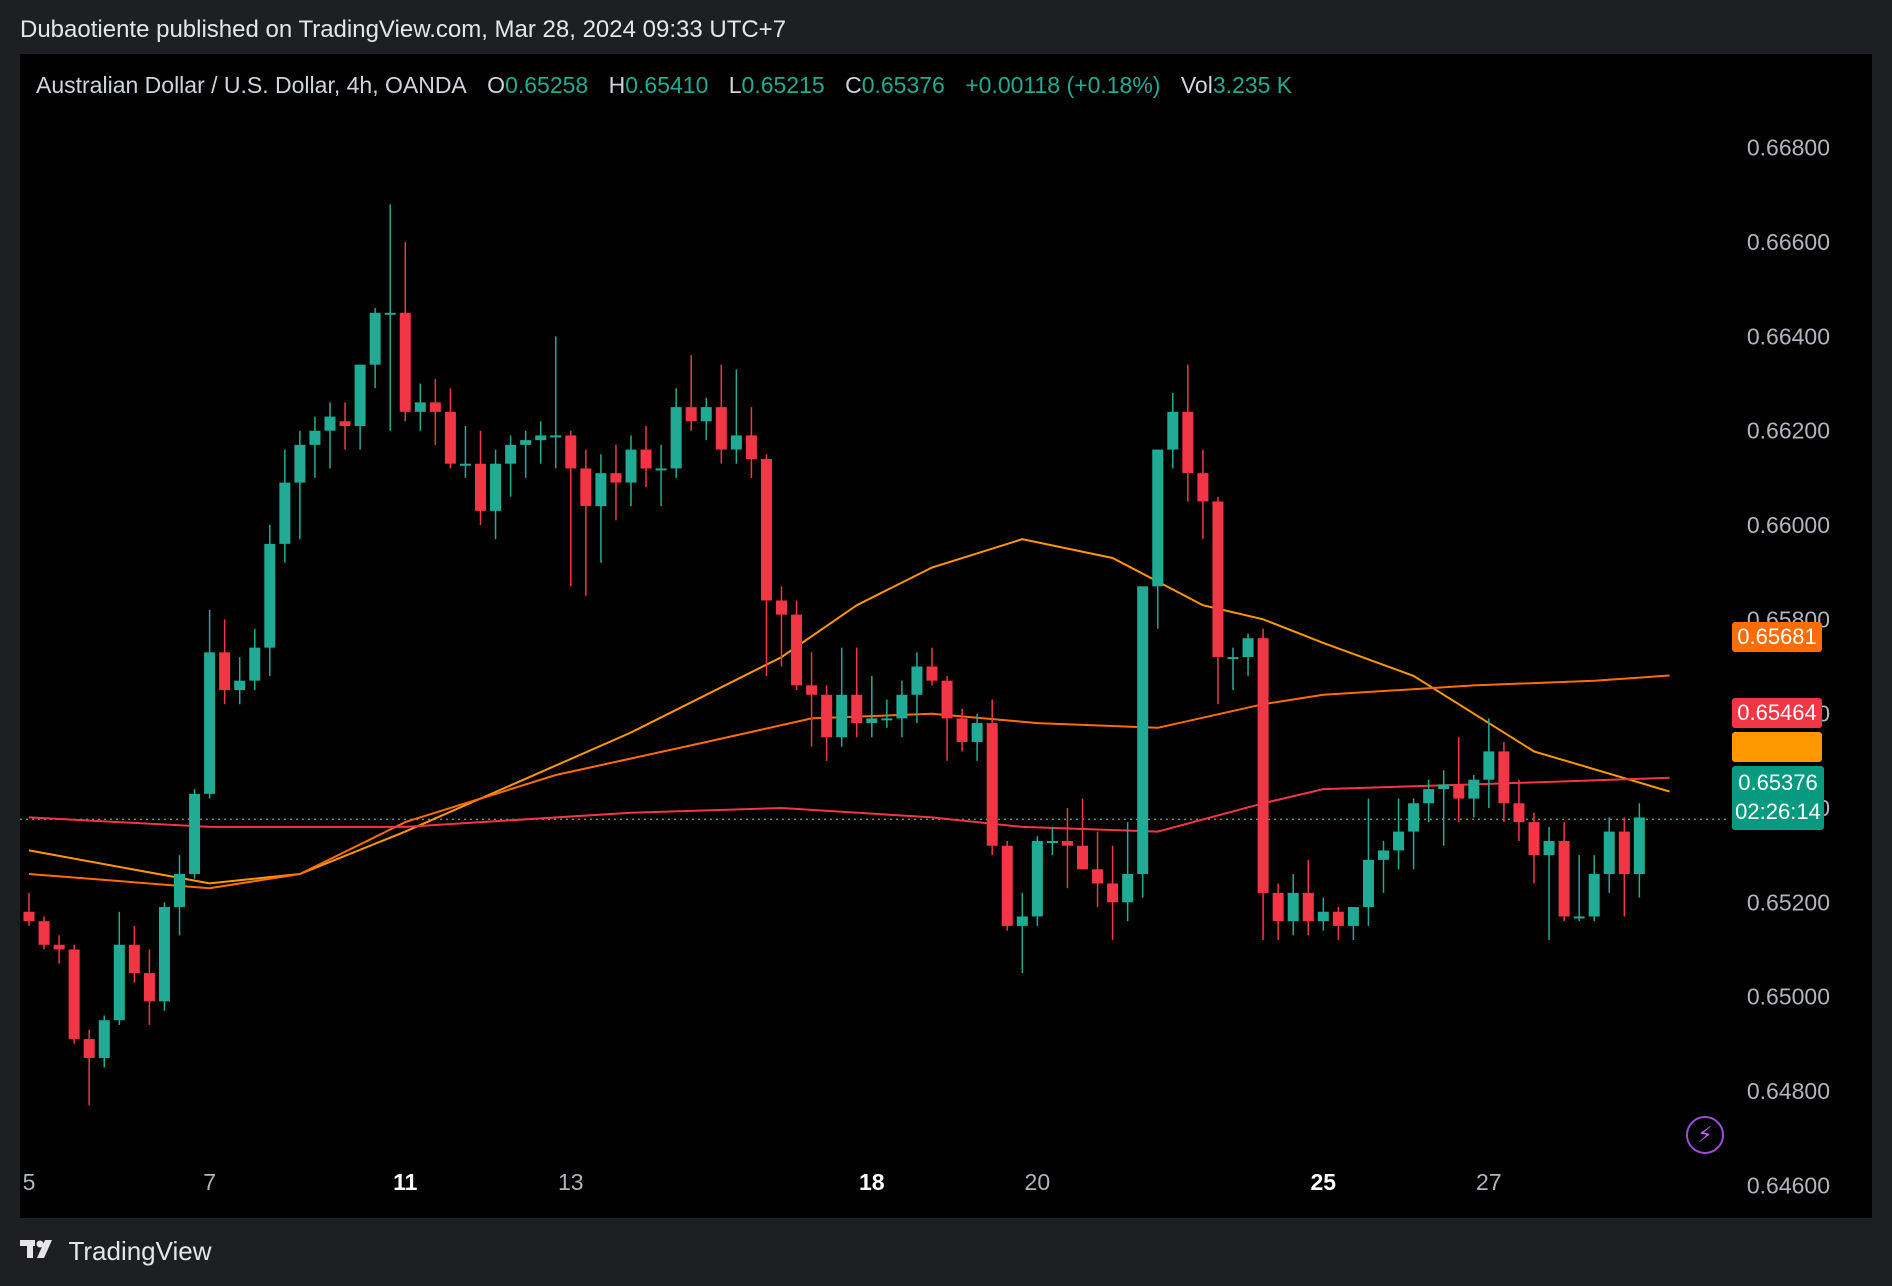  Describe the element at coordinates (783, 85) in the screenshot. I see `low-value: 0.65215` at that location.